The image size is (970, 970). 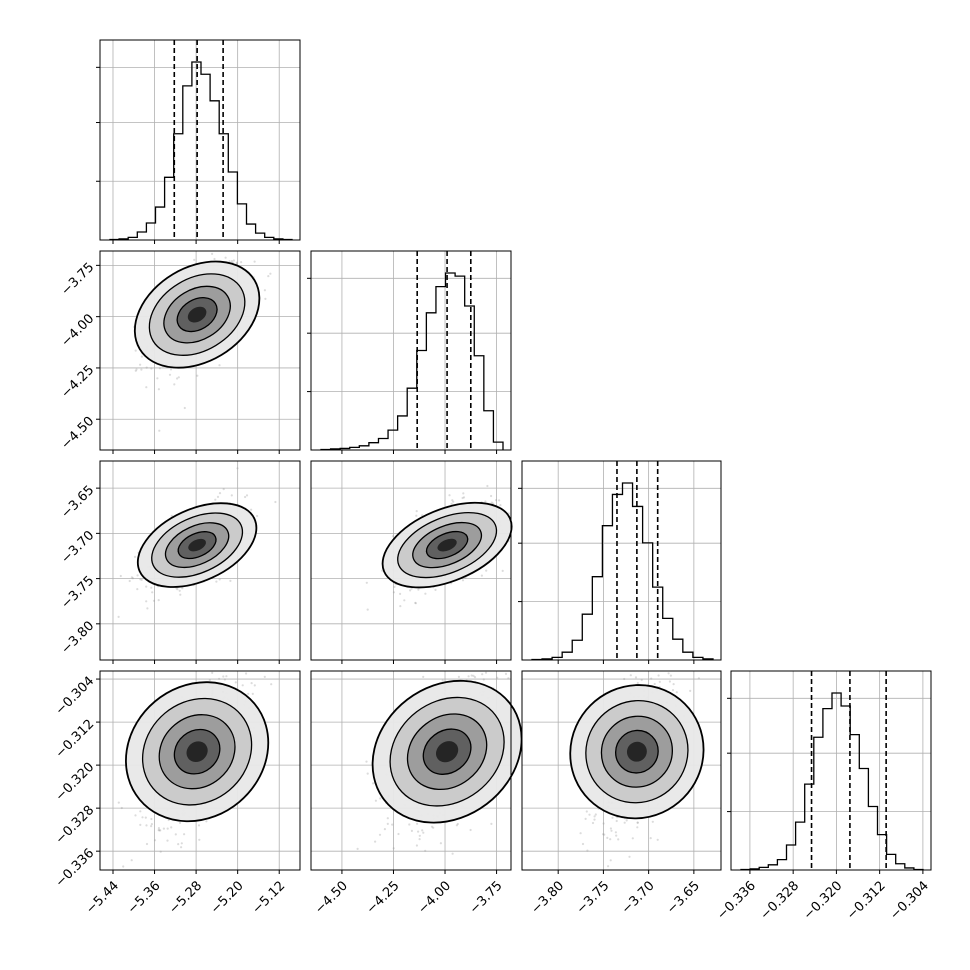 I want to click on scatter-panel-3-2: −3.80 −3.75 −3.70 −3.65, so click(x=621, y=793).